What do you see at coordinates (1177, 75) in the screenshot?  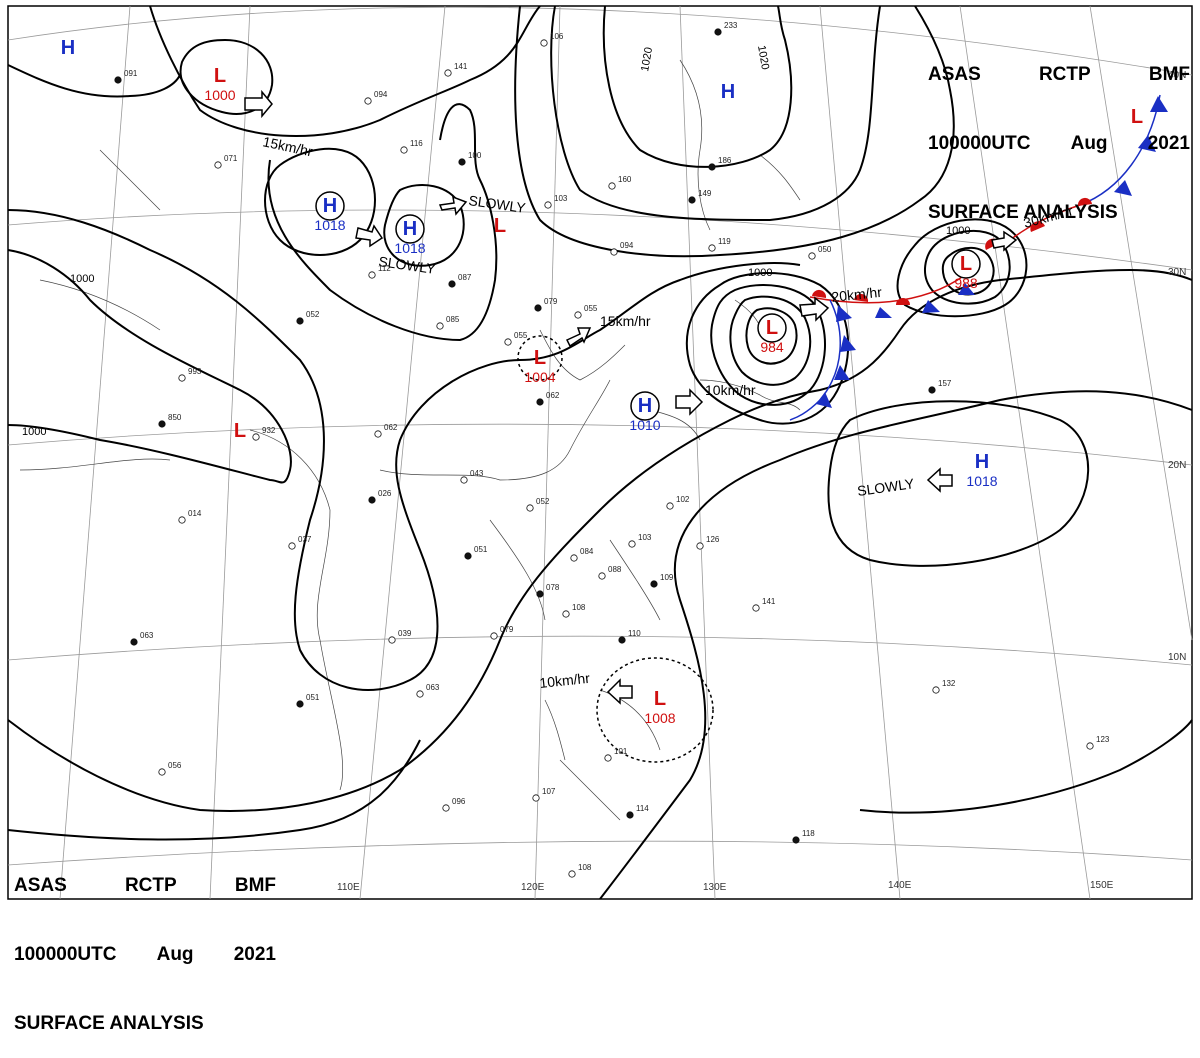 I see `latitude-label: 40N` at bounding box center [1177, 75].